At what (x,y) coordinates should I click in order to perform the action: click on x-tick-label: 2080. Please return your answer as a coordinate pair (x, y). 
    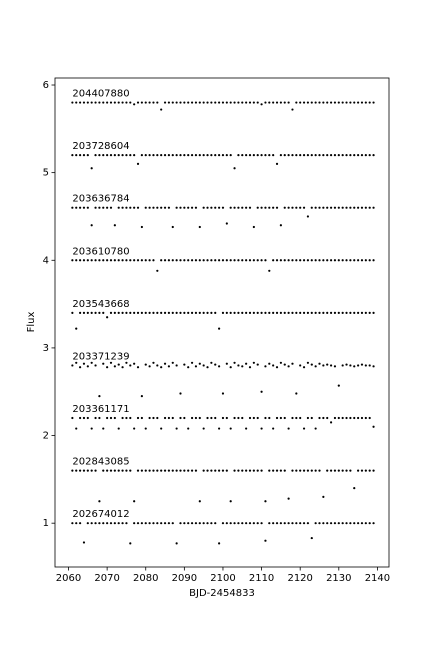
    Looking at the image, I should click on (145, 578).